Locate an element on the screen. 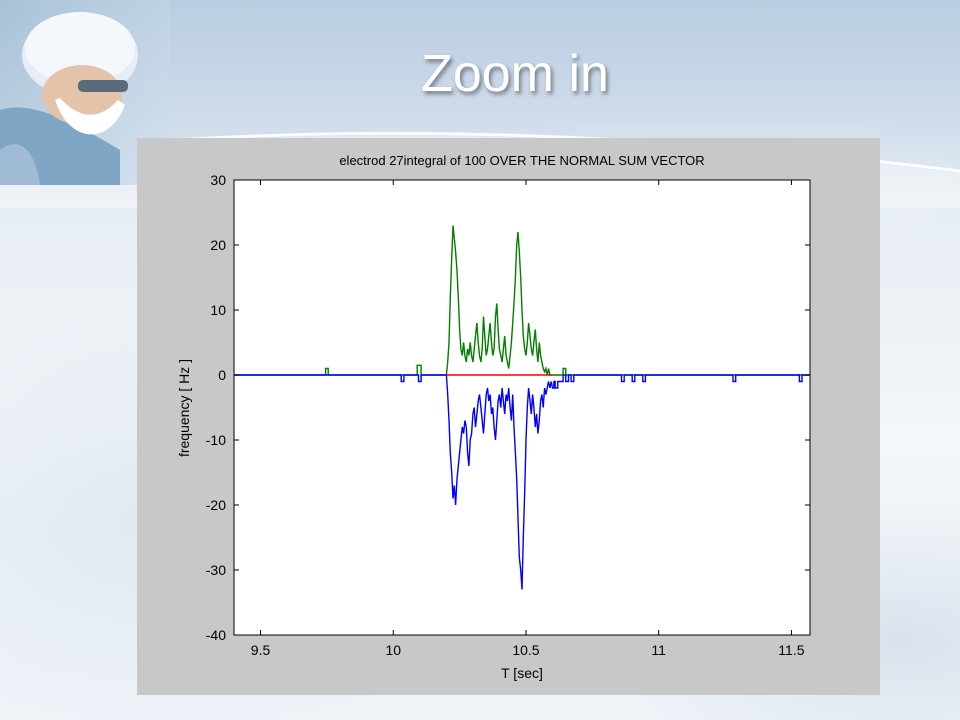 Image resolution: width=960 pixels, height=720 pixels. surgeon-photo is located at coordinates (85, 92).